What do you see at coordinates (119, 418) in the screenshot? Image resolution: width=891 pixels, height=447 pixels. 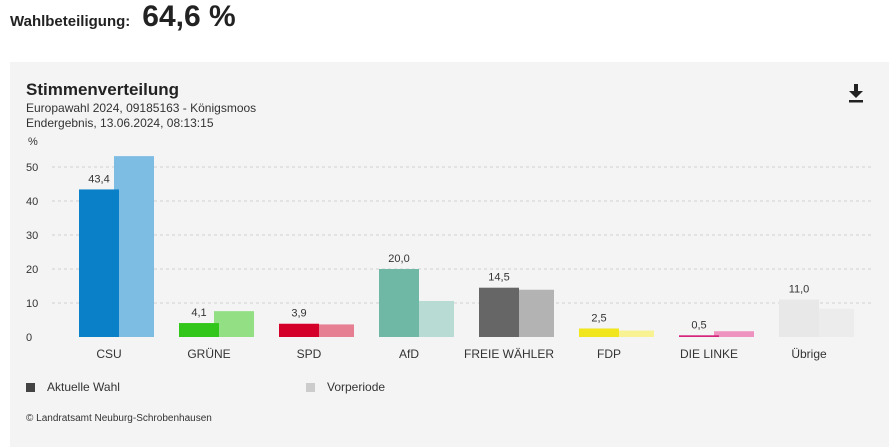 I see `copyright: © Landratsamt Neuburg-Schrobenhausen` at bounding box center [119, 418].